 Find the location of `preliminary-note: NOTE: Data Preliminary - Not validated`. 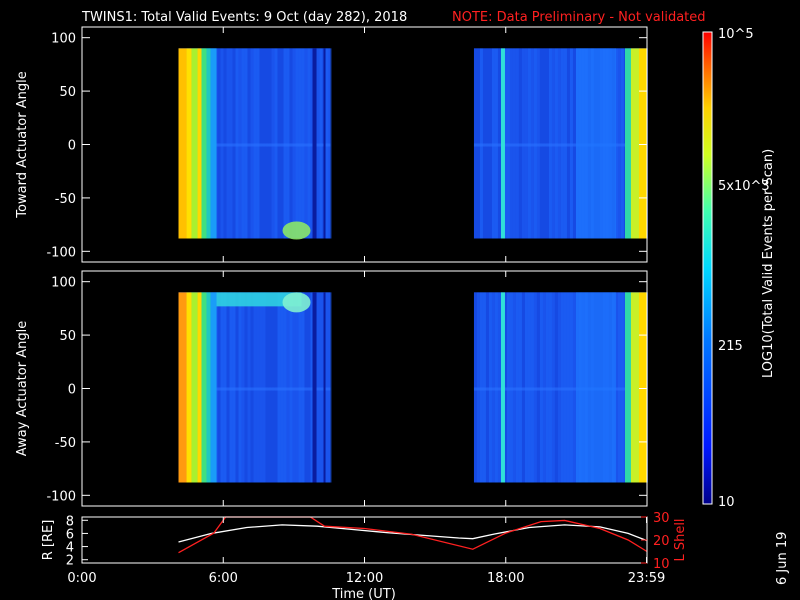

preliminary-note: NOTE: Data Preliminary - Not validated is located at coordinates (579, 17).